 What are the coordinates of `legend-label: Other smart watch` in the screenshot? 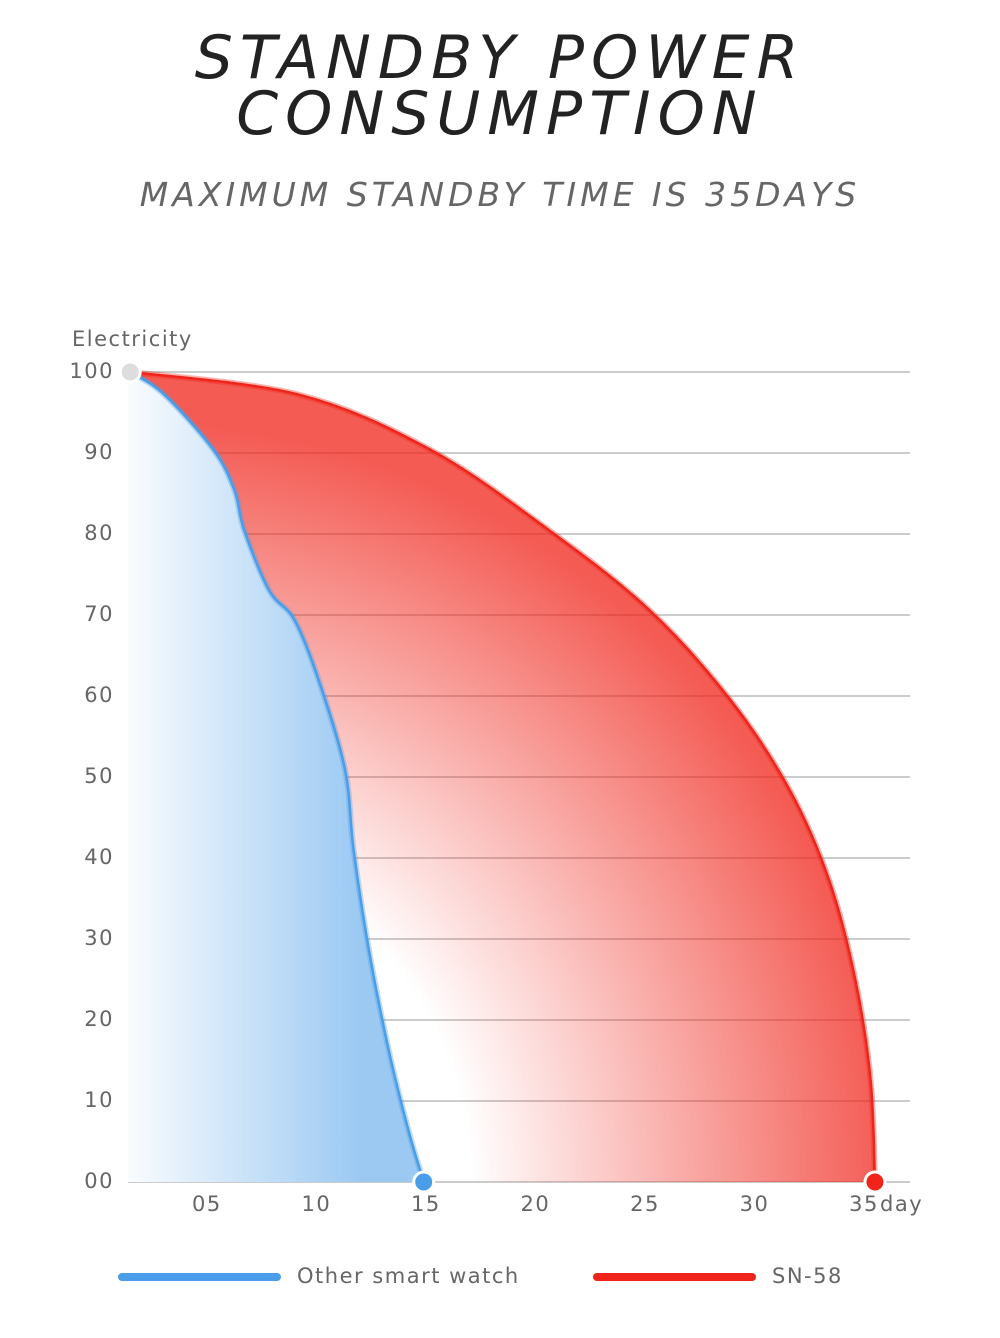 It's located at (408, 1276).